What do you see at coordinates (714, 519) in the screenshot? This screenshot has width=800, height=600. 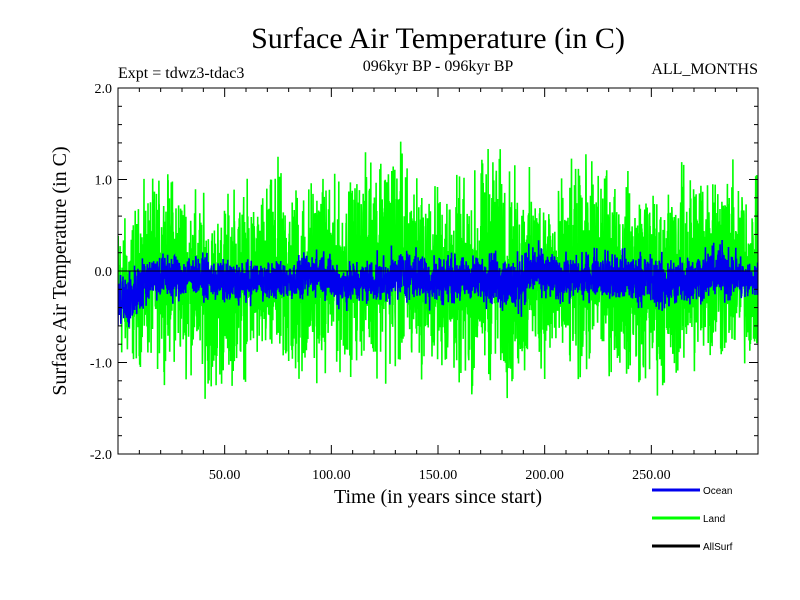 I see `legend-label-land: Land` at bounding box center [714, 519].